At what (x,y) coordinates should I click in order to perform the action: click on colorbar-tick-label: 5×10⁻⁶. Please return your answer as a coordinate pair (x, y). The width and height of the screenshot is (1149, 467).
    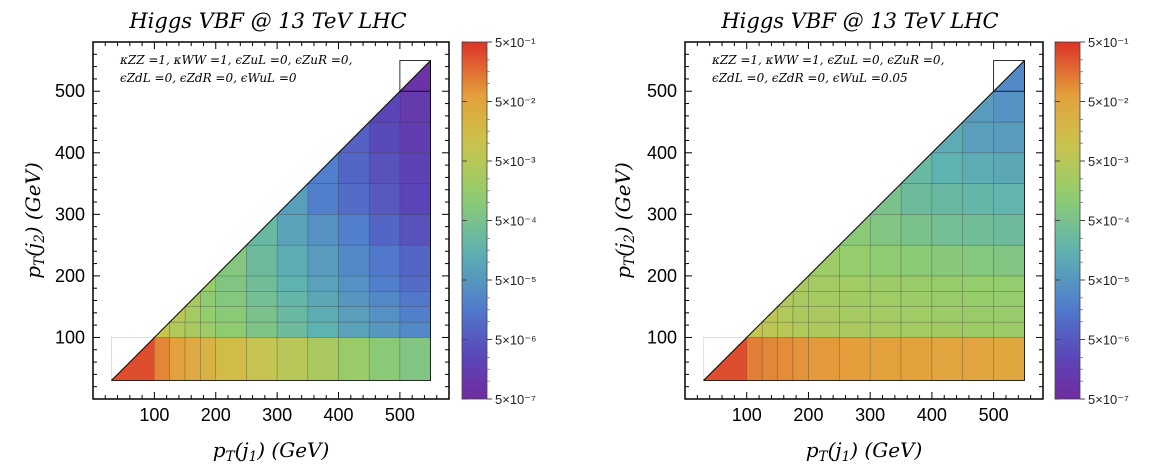
    Looking at the image, I should click on (516, 340).